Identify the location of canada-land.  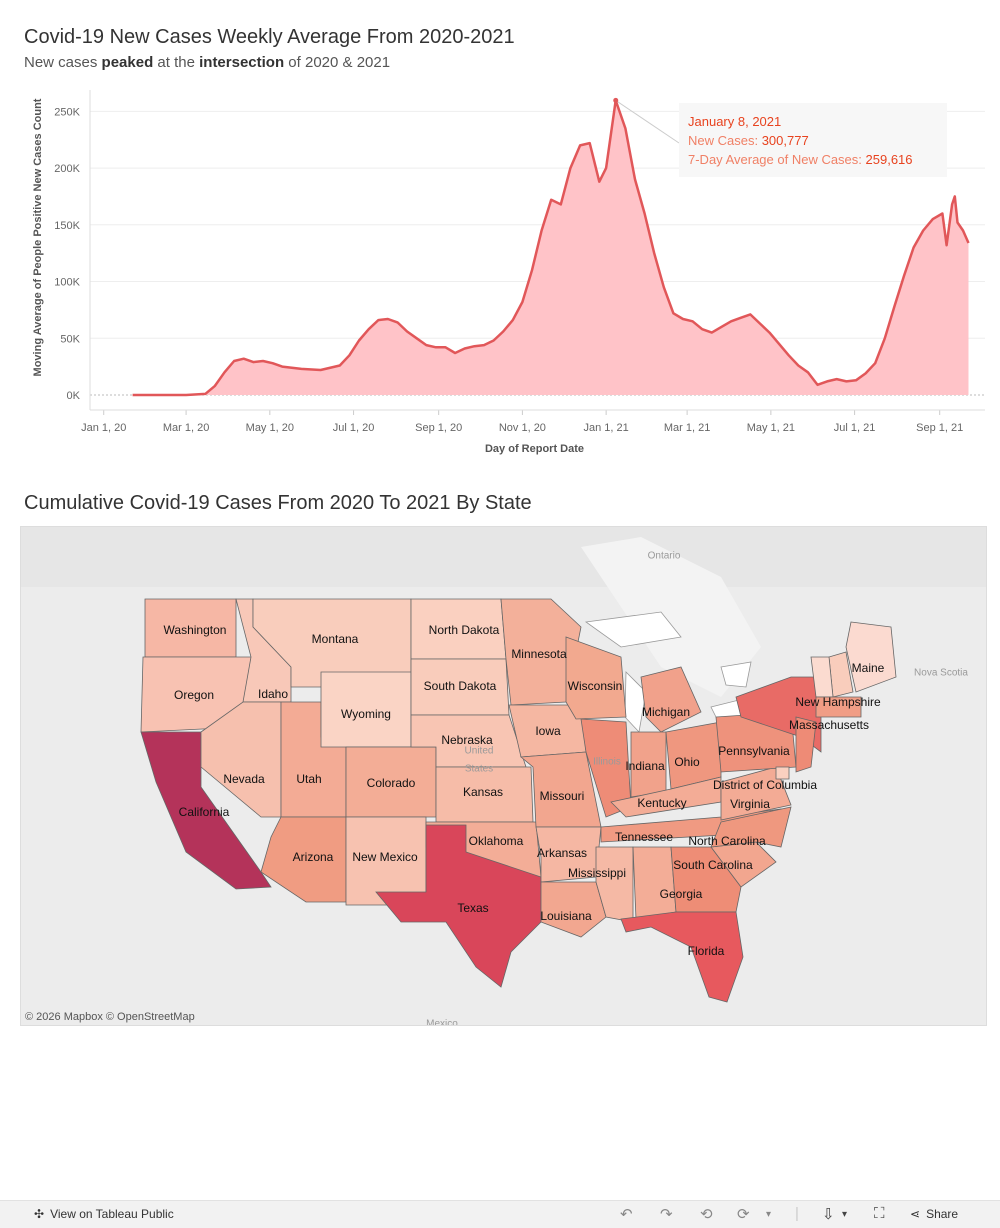
(503, 557).